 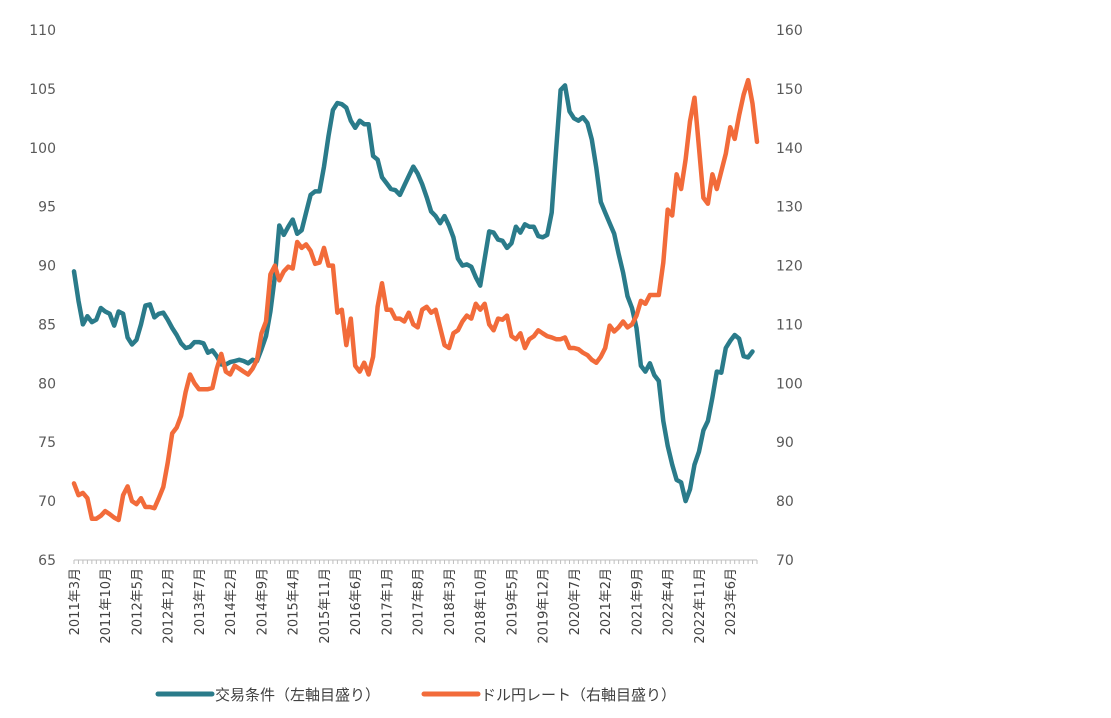 I want to click on x-tick-label: 2017年1月, so click(x=387, y=601).